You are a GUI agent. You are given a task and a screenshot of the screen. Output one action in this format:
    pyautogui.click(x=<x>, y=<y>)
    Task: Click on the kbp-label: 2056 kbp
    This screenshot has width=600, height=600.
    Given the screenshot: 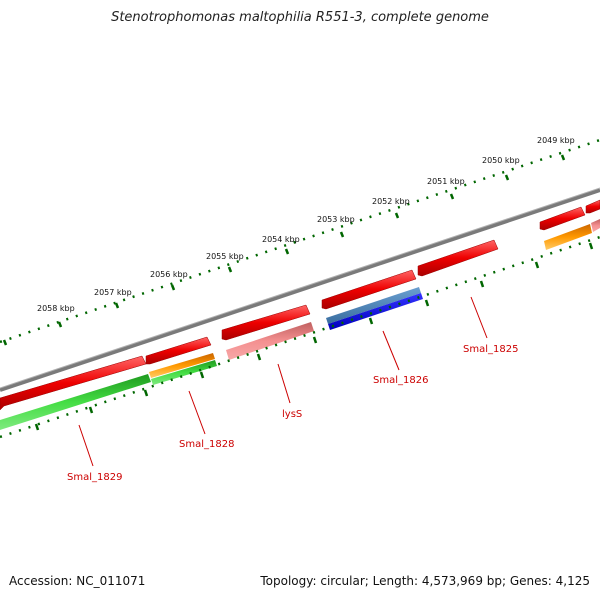 What is the action you would take?
    pyautogui.click(x=169, y=274)
    